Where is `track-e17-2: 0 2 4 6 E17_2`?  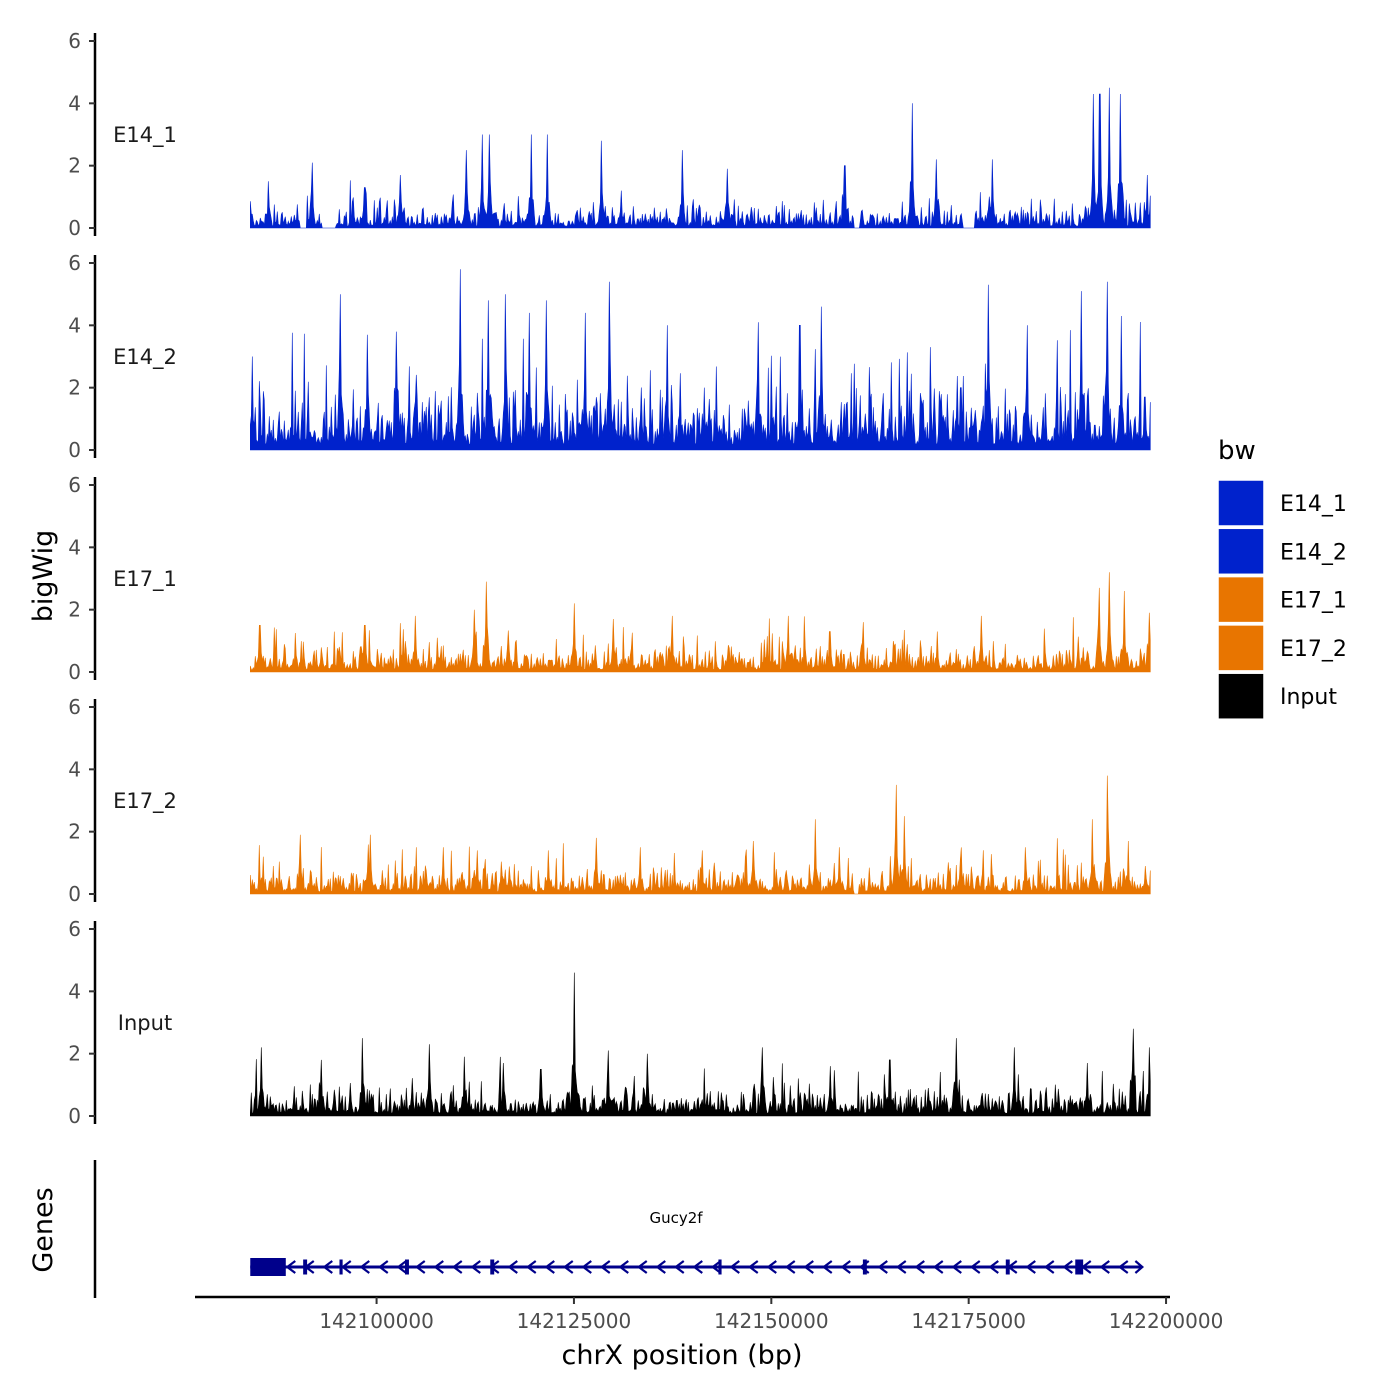
track-e17-2: 0 2 4 6 E17_2 is located at coordinates (609, 800).